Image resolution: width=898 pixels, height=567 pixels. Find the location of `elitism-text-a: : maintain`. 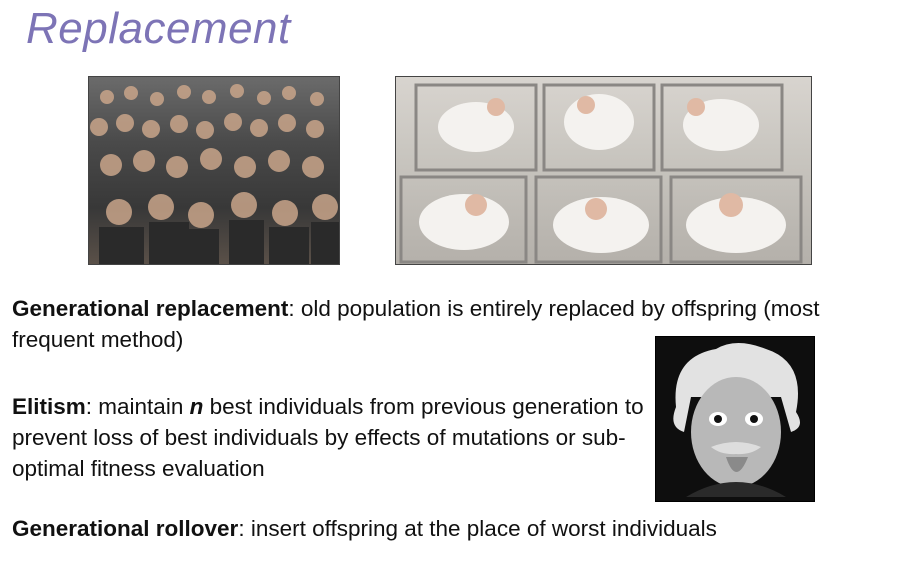

elitism-text-a: : maintain is located at coordinates (137, 406).